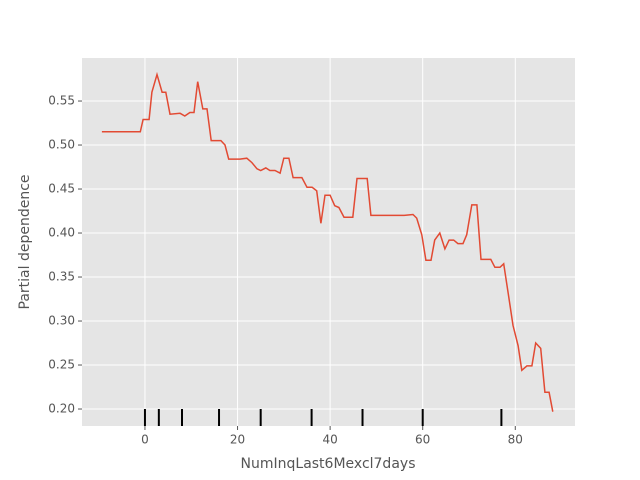  I want to click on y-tick-label: 0.35, so click(61, 277).